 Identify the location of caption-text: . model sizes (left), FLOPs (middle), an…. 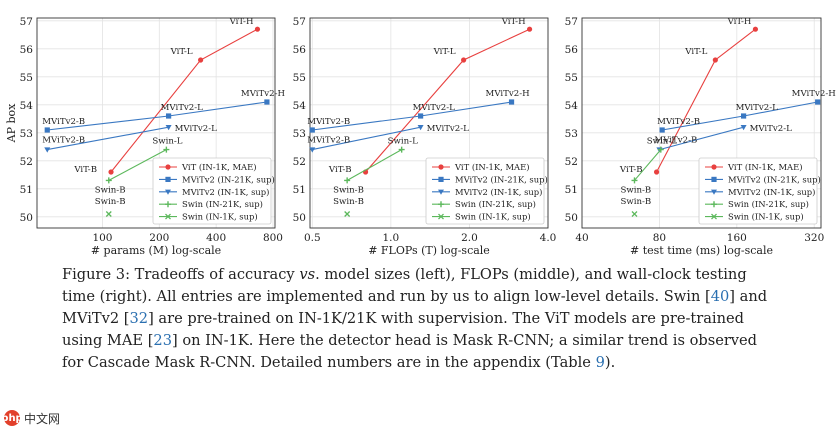
(404, 285).